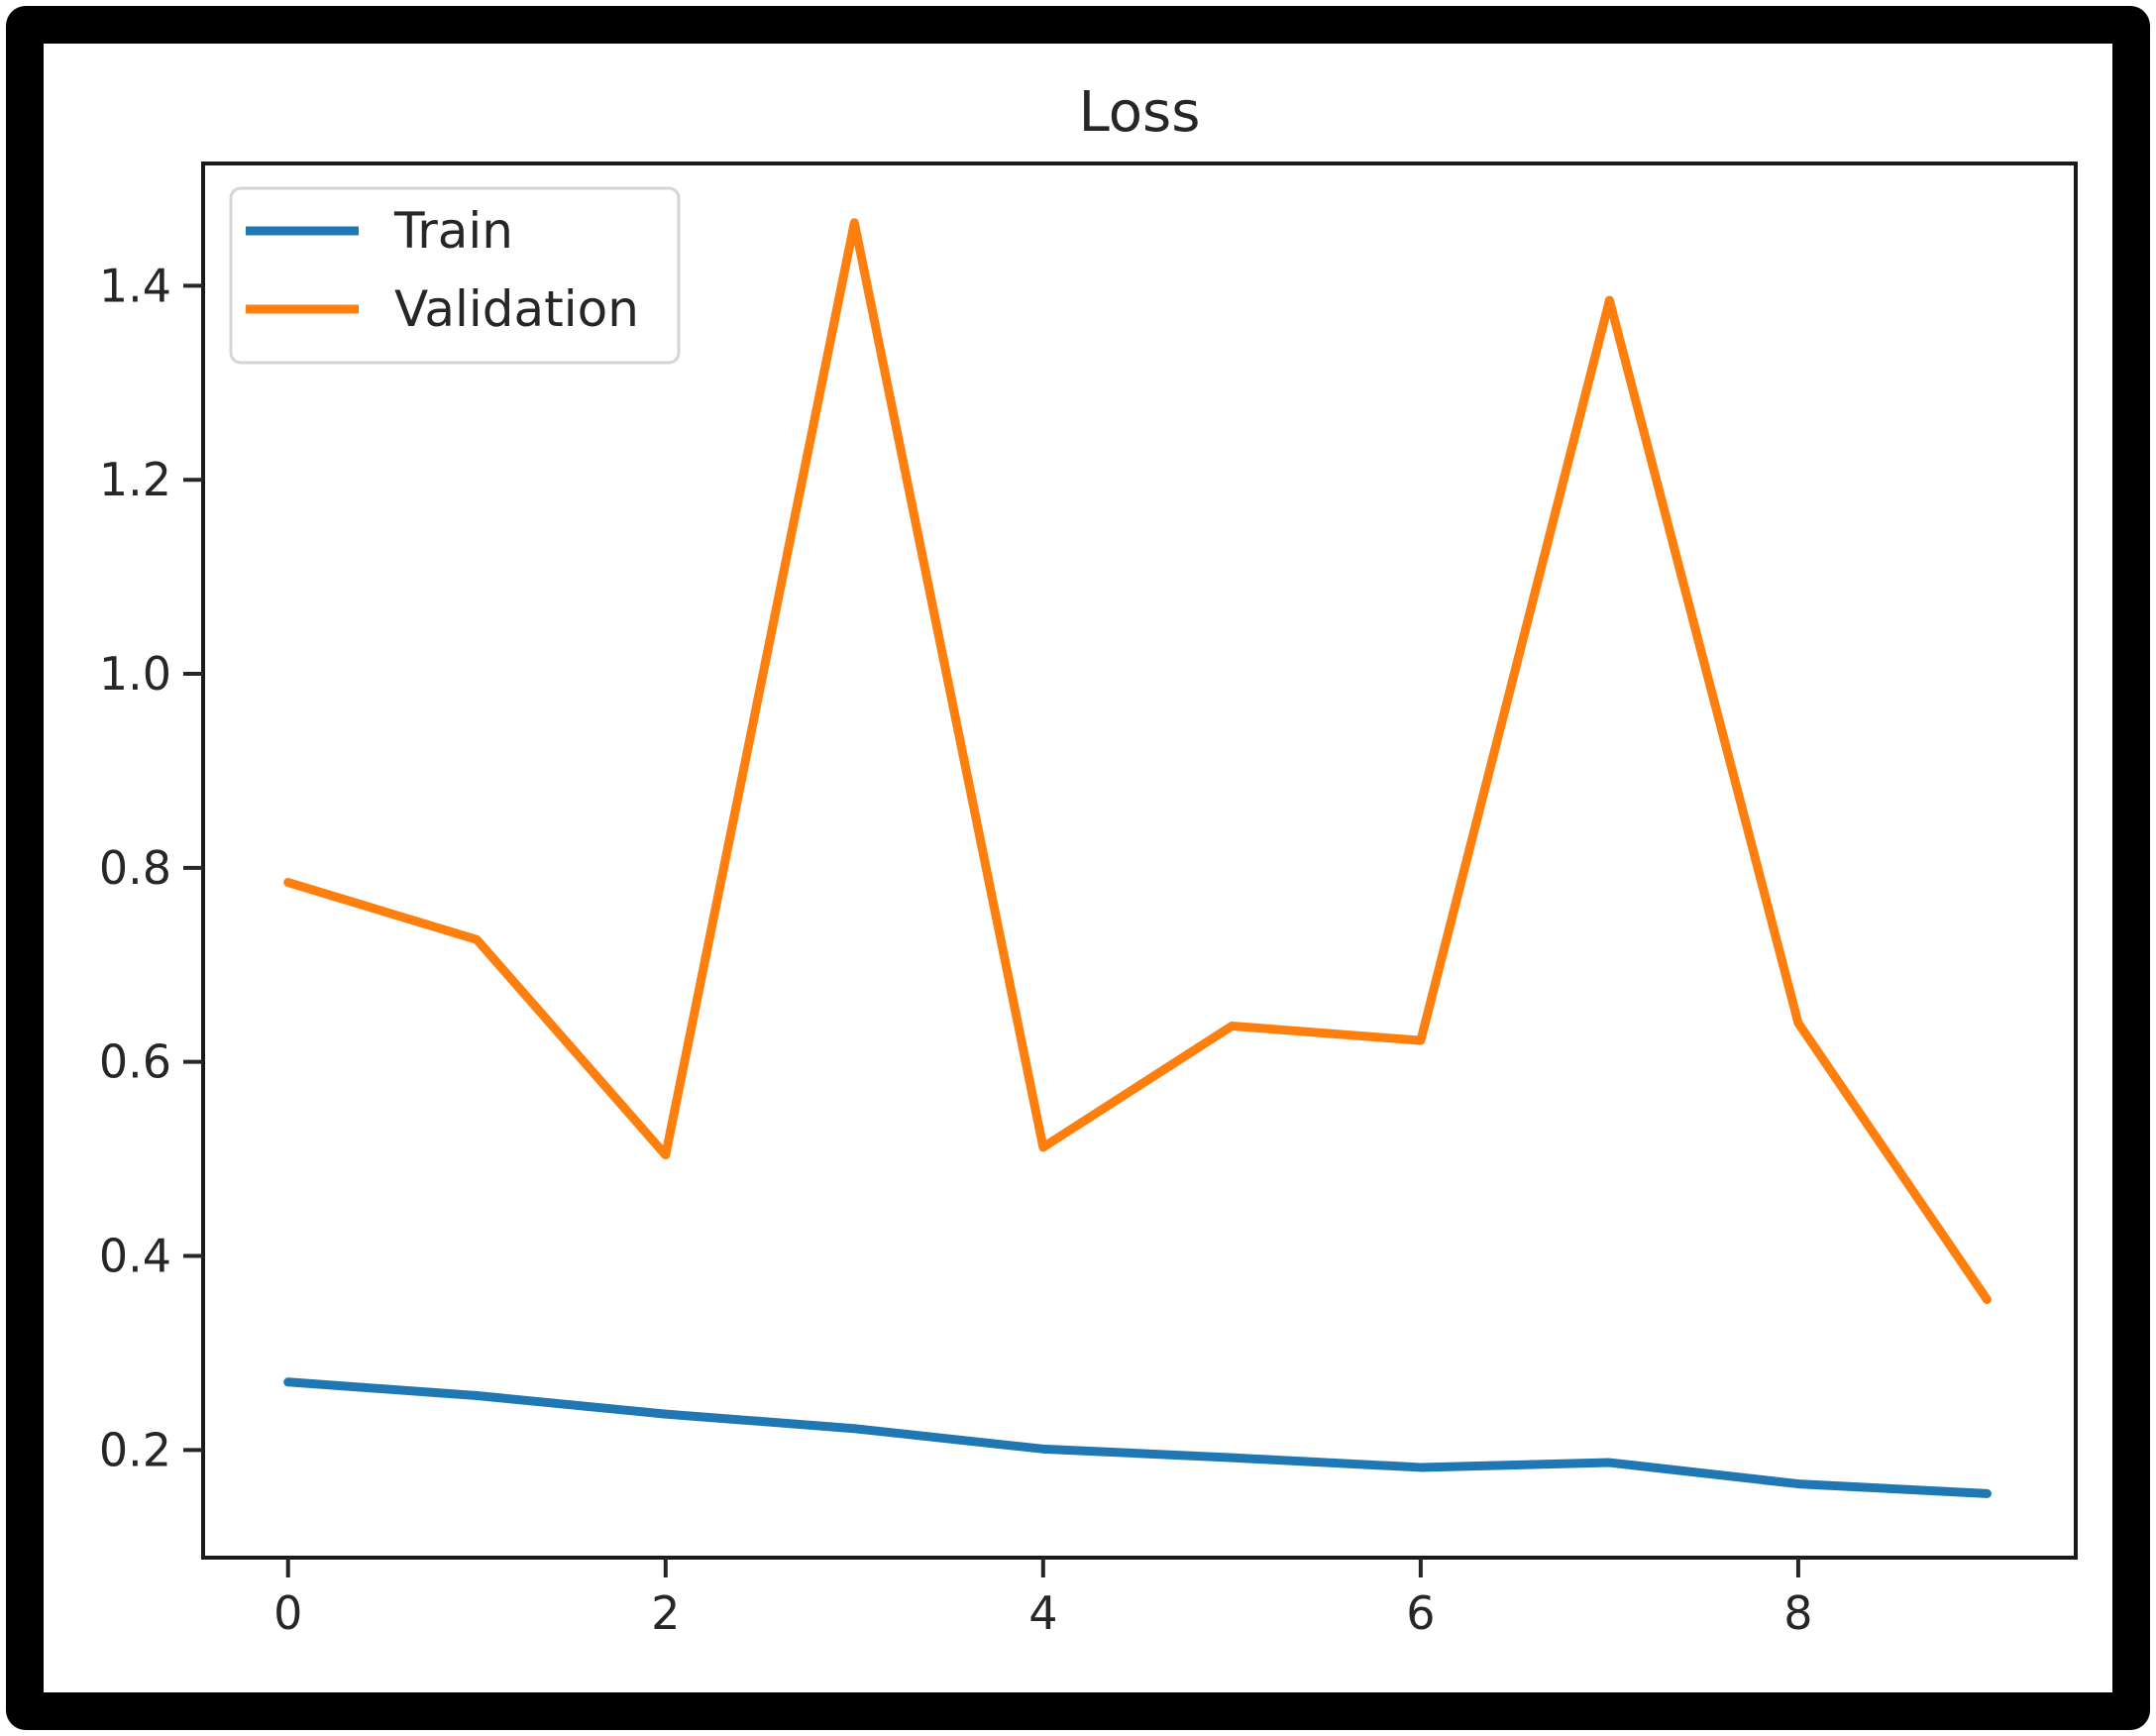  What do you see at coordinates (517, 309) in the screenshot?
I see `legend-label: Validation` at bounding box center [517, 309].